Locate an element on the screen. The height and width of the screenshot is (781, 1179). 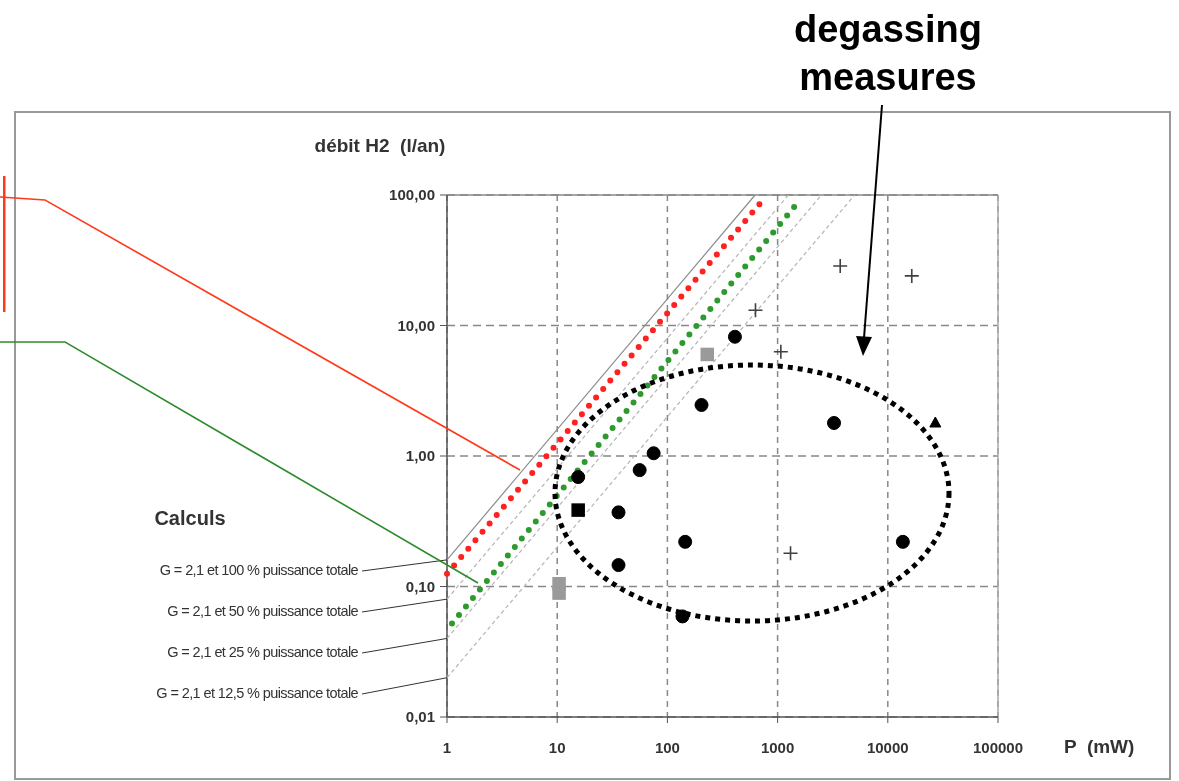
y-tick-label: 0,10 is located at coordinates (420, 586).